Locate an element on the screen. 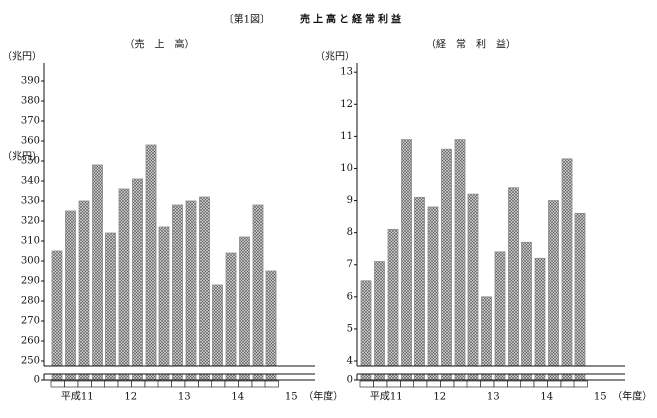  y-tick-label: 280 is located at coordinates (30, 301).